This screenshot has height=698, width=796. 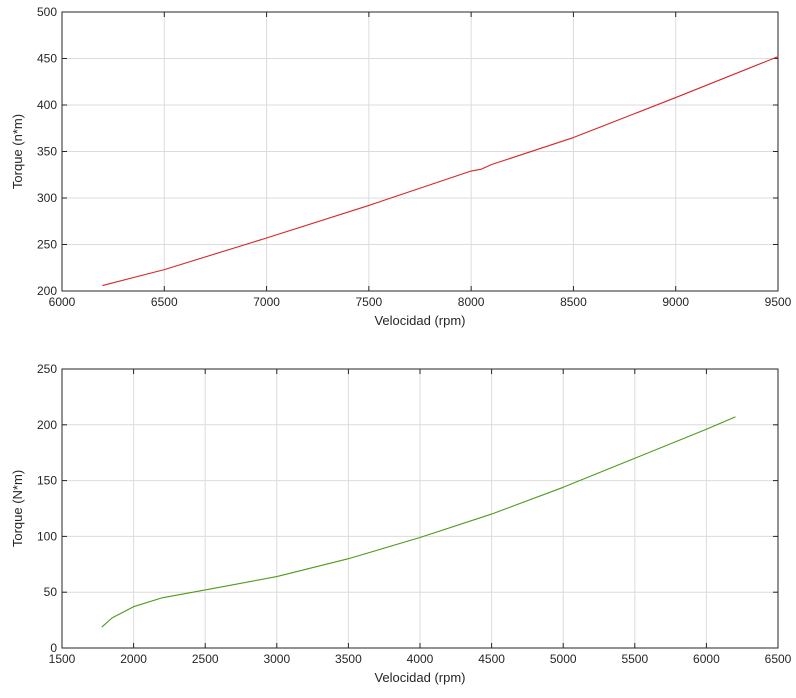 I want to click on x-tick-label: 5500, so click(x=634, y=659).